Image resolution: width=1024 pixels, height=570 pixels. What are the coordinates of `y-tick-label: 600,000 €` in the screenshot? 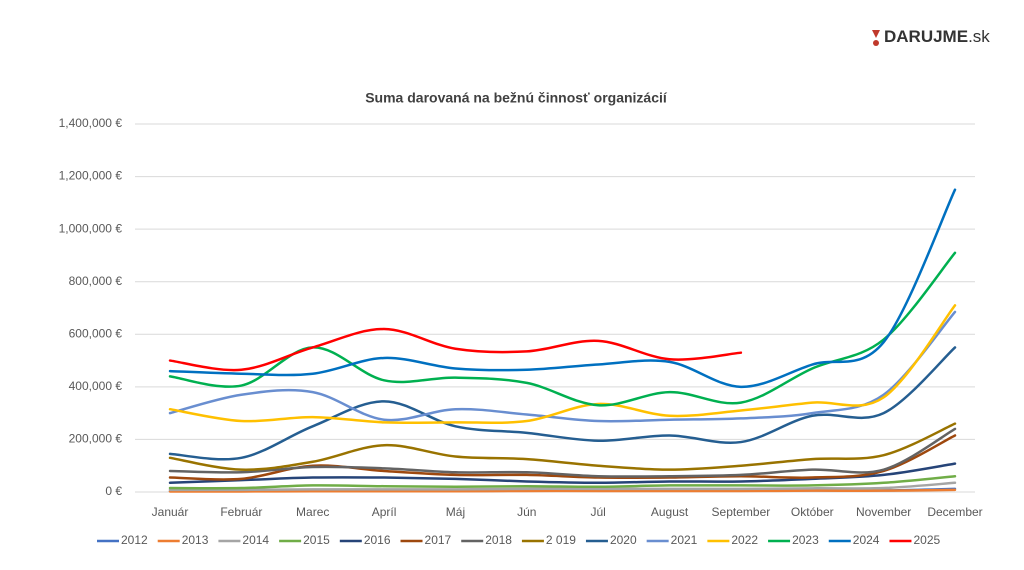 It's located at (96, 333).